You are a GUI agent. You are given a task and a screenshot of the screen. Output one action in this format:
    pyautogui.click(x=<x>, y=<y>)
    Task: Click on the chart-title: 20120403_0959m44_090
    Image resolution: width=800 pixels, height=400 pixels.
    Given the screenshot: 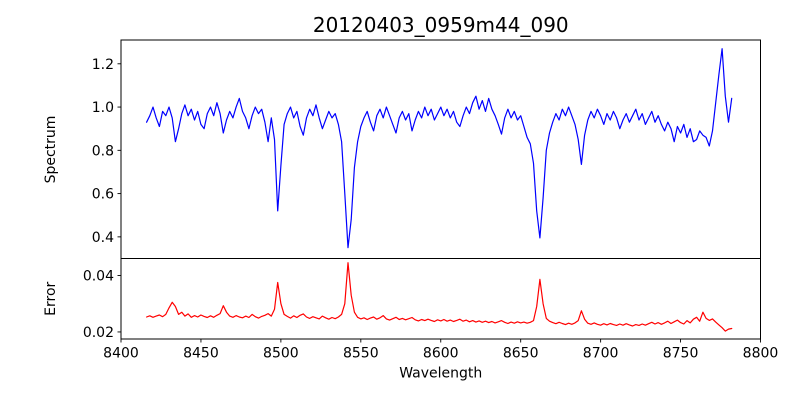 What is the action you would take?
    pyautogui.click(x=441, y=25)
    